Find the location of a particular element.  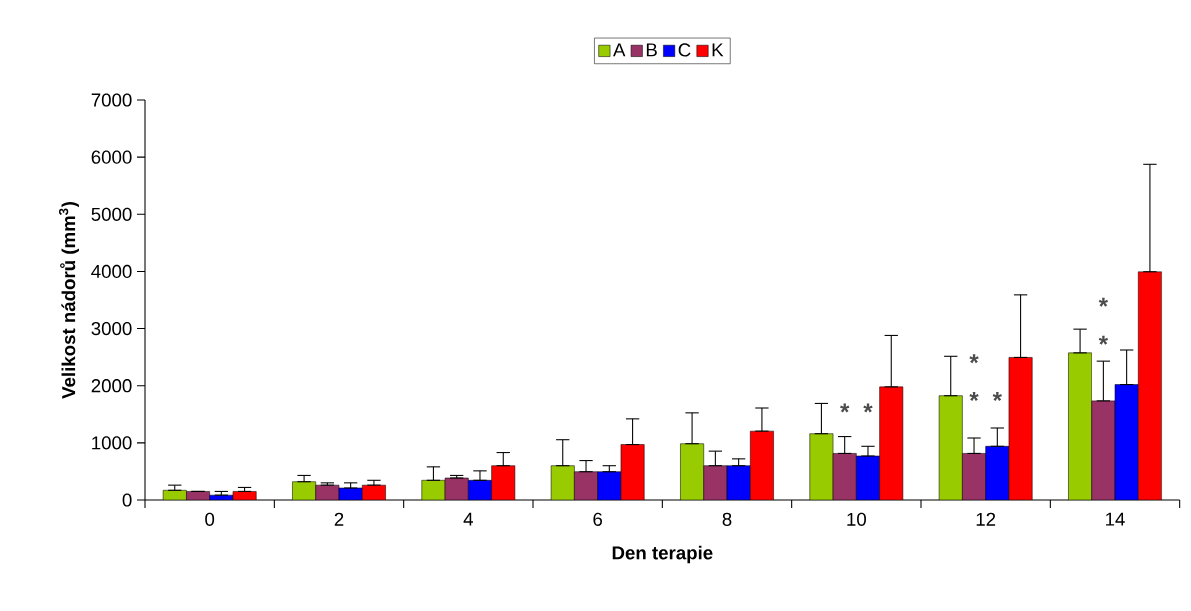

y-tick-label: 5000 is located at coordinates (111, 214).